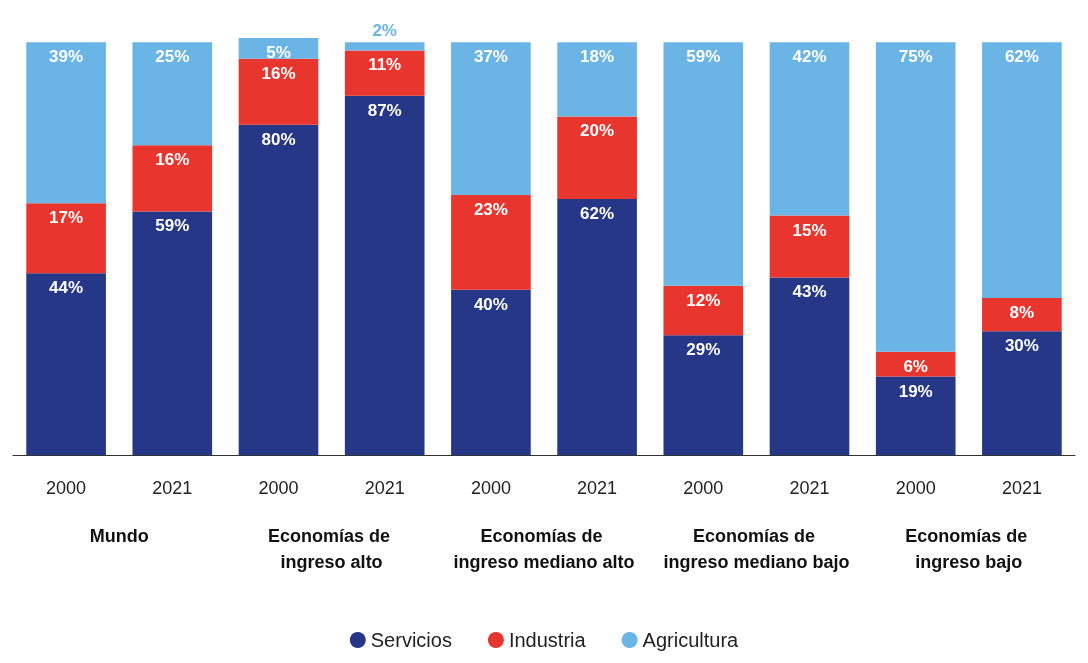  Describe the element at coordinates (119, 536) in the screenshot. I see `text: Mundo` at that location.